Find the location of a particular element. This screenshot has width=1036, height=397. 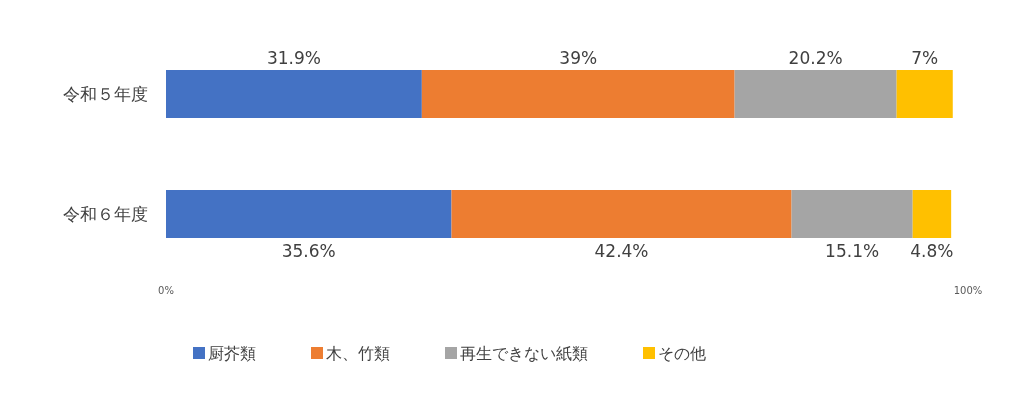

legend-label: 再生できない紙類 is located at coordinates (524, 353).